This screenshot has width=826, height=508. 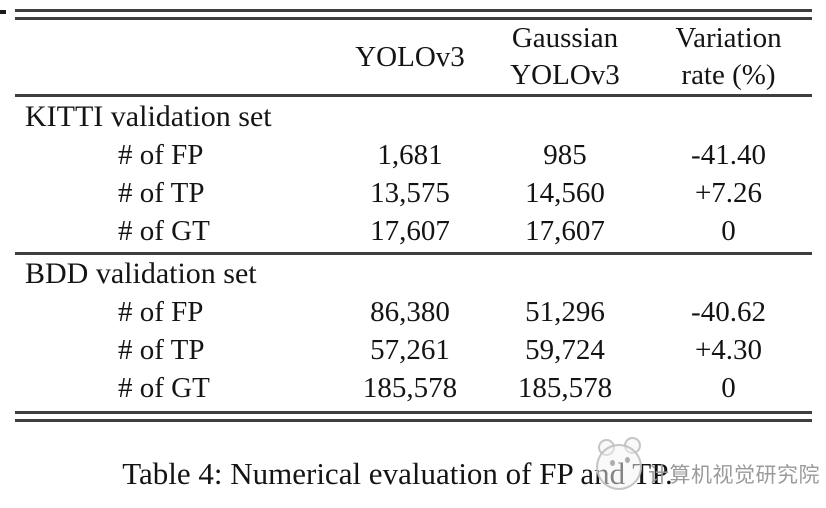 What do you see at coordinates (565, 57) in the screenshot?
I see `column-header-gaussian-yolov3: Gaussian YOLOv3` at bounding box center [565, 57].